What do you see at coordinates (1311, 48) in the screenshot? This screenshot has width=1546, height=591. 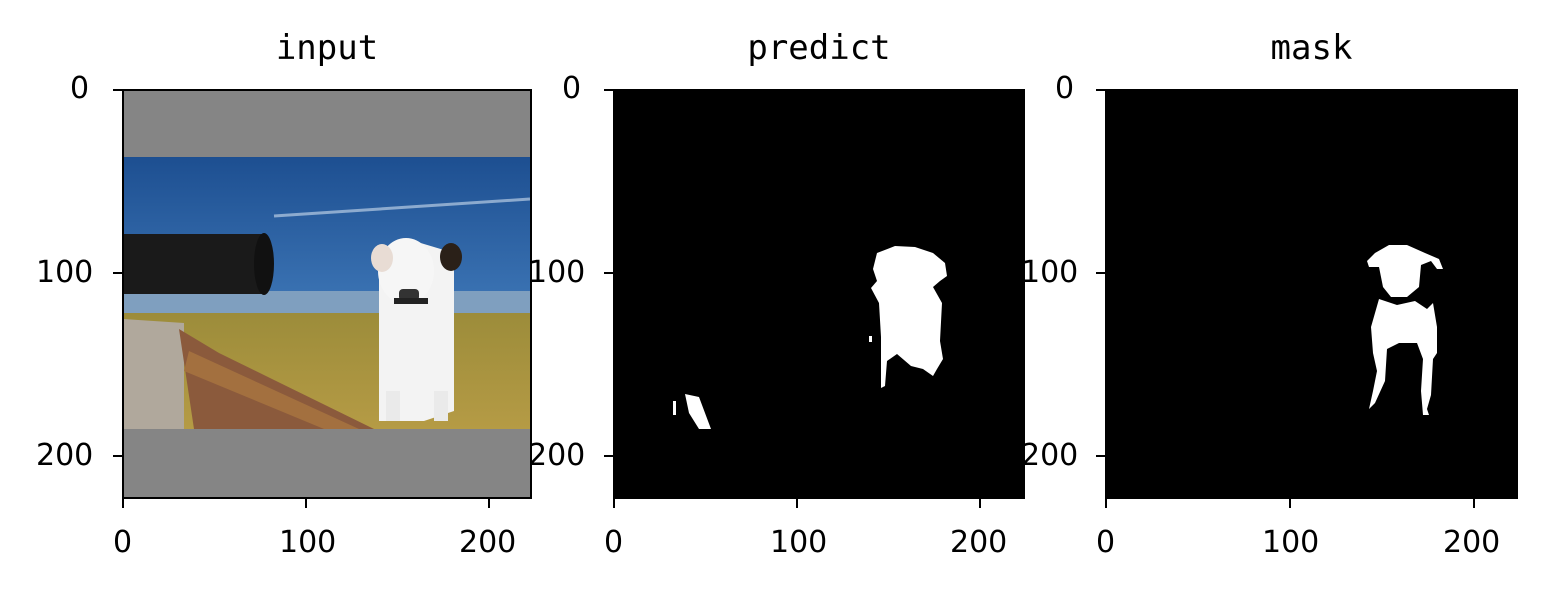 I see `subplot-title: mask` at bounding box center [1311, 48].